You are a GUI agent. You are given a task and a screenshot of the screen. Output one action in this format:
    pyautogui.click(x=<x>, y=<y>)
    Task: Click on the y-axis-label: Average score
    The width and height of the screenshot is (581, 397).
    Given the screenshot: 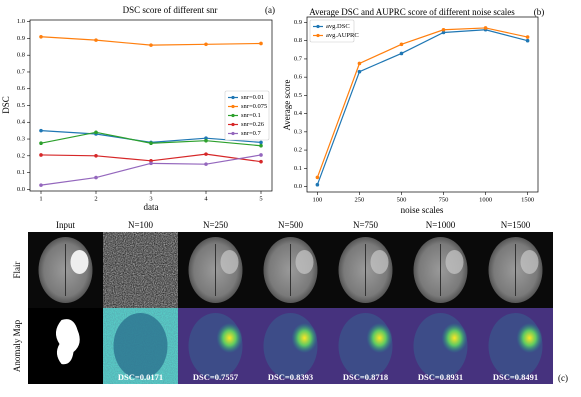 What is the action you would take?
    pyautogui.click(x=287, y=104)
    